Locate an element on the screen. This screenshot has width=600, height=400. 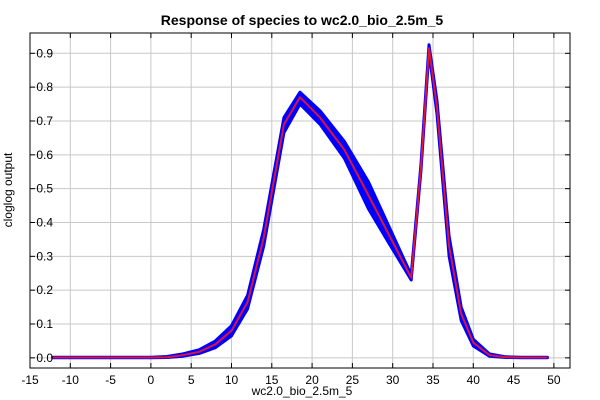
y-axis-label: cloglog output is located at coordinates (8, 189).